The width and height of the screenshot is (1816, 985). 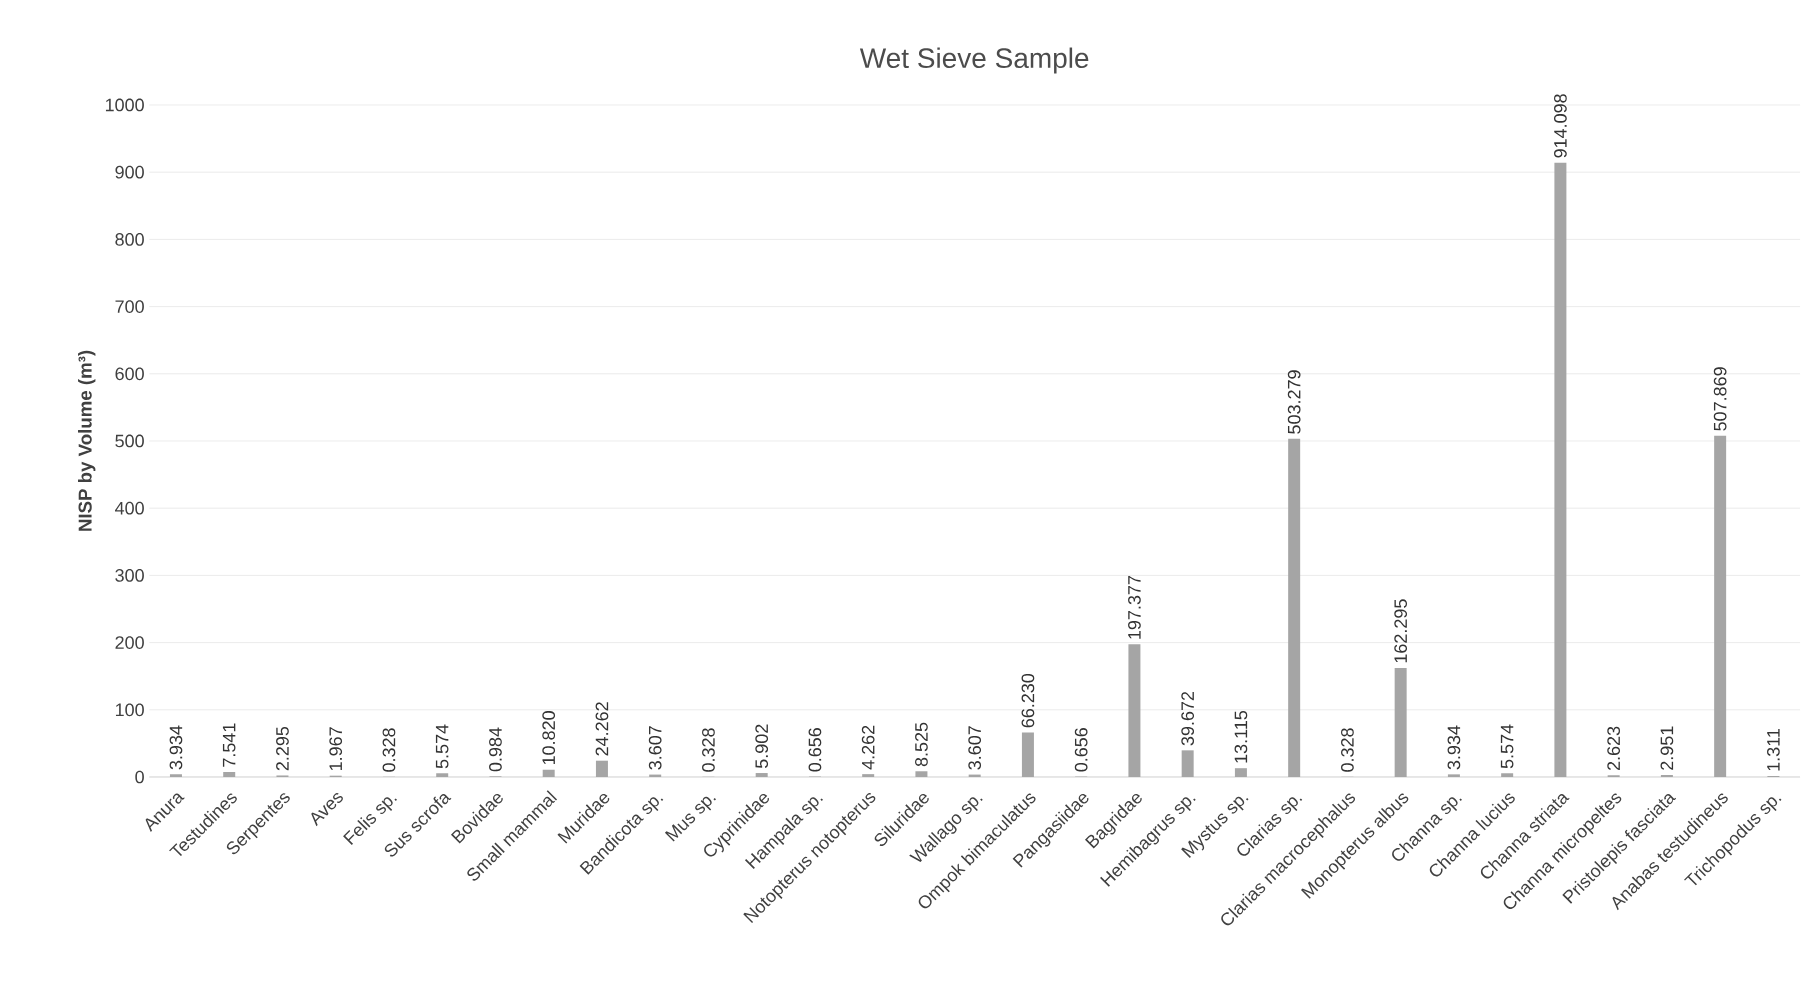 What do you see at coordinates (974, 60) in the screenshot?
I see `chart-title: Wet Sieve Sample` at bounding box center [974, 60].